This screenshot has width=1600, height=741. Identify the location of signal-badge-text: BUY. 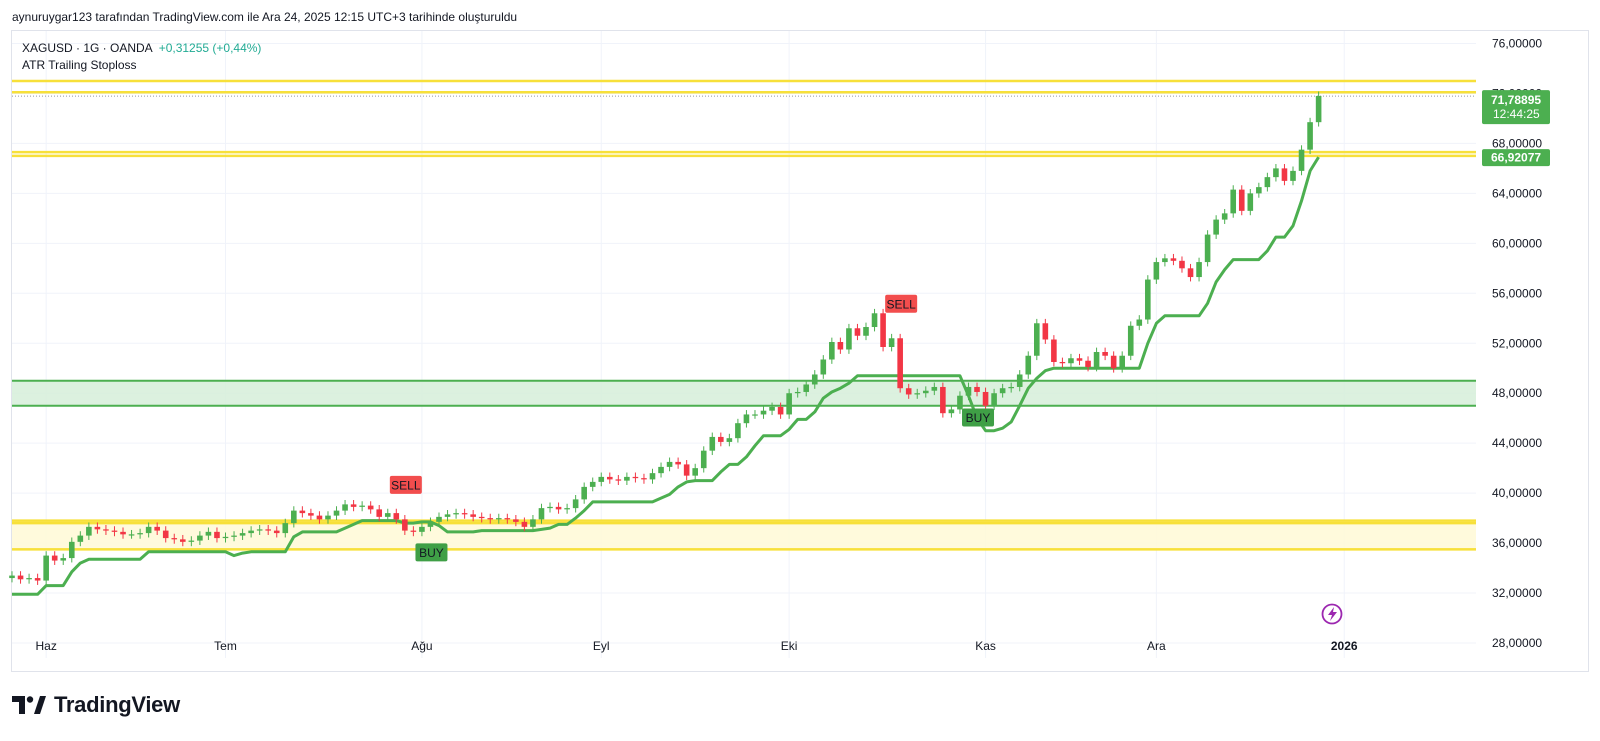
(431, 553).